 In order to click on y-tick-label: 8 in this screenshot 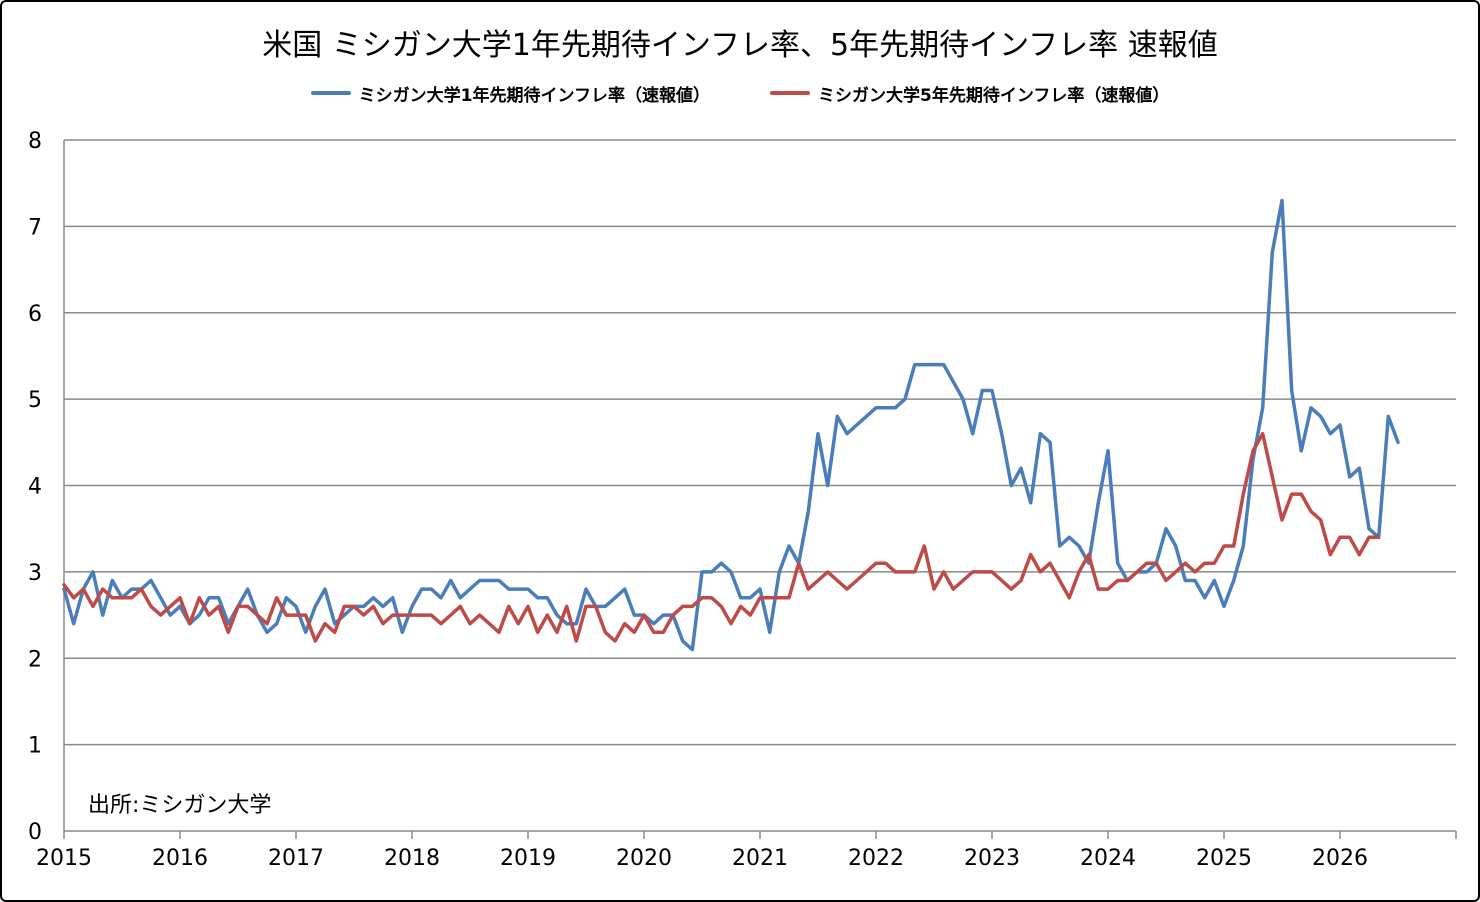, I will do `click(35, 141)`.